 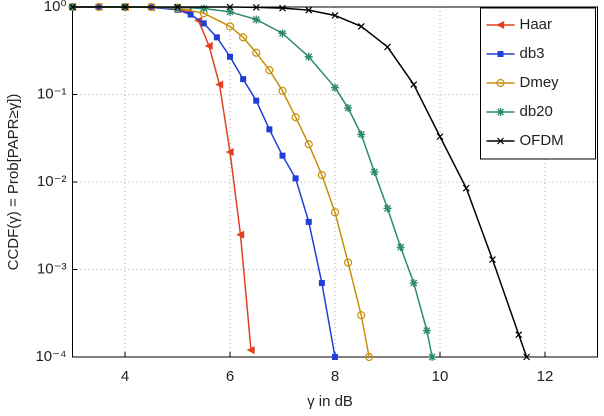 What do you see at coordinates (52, 93) in the screenshot?
I see `y-tick-label: 10⁻¹` at bounding box center [52, 93].